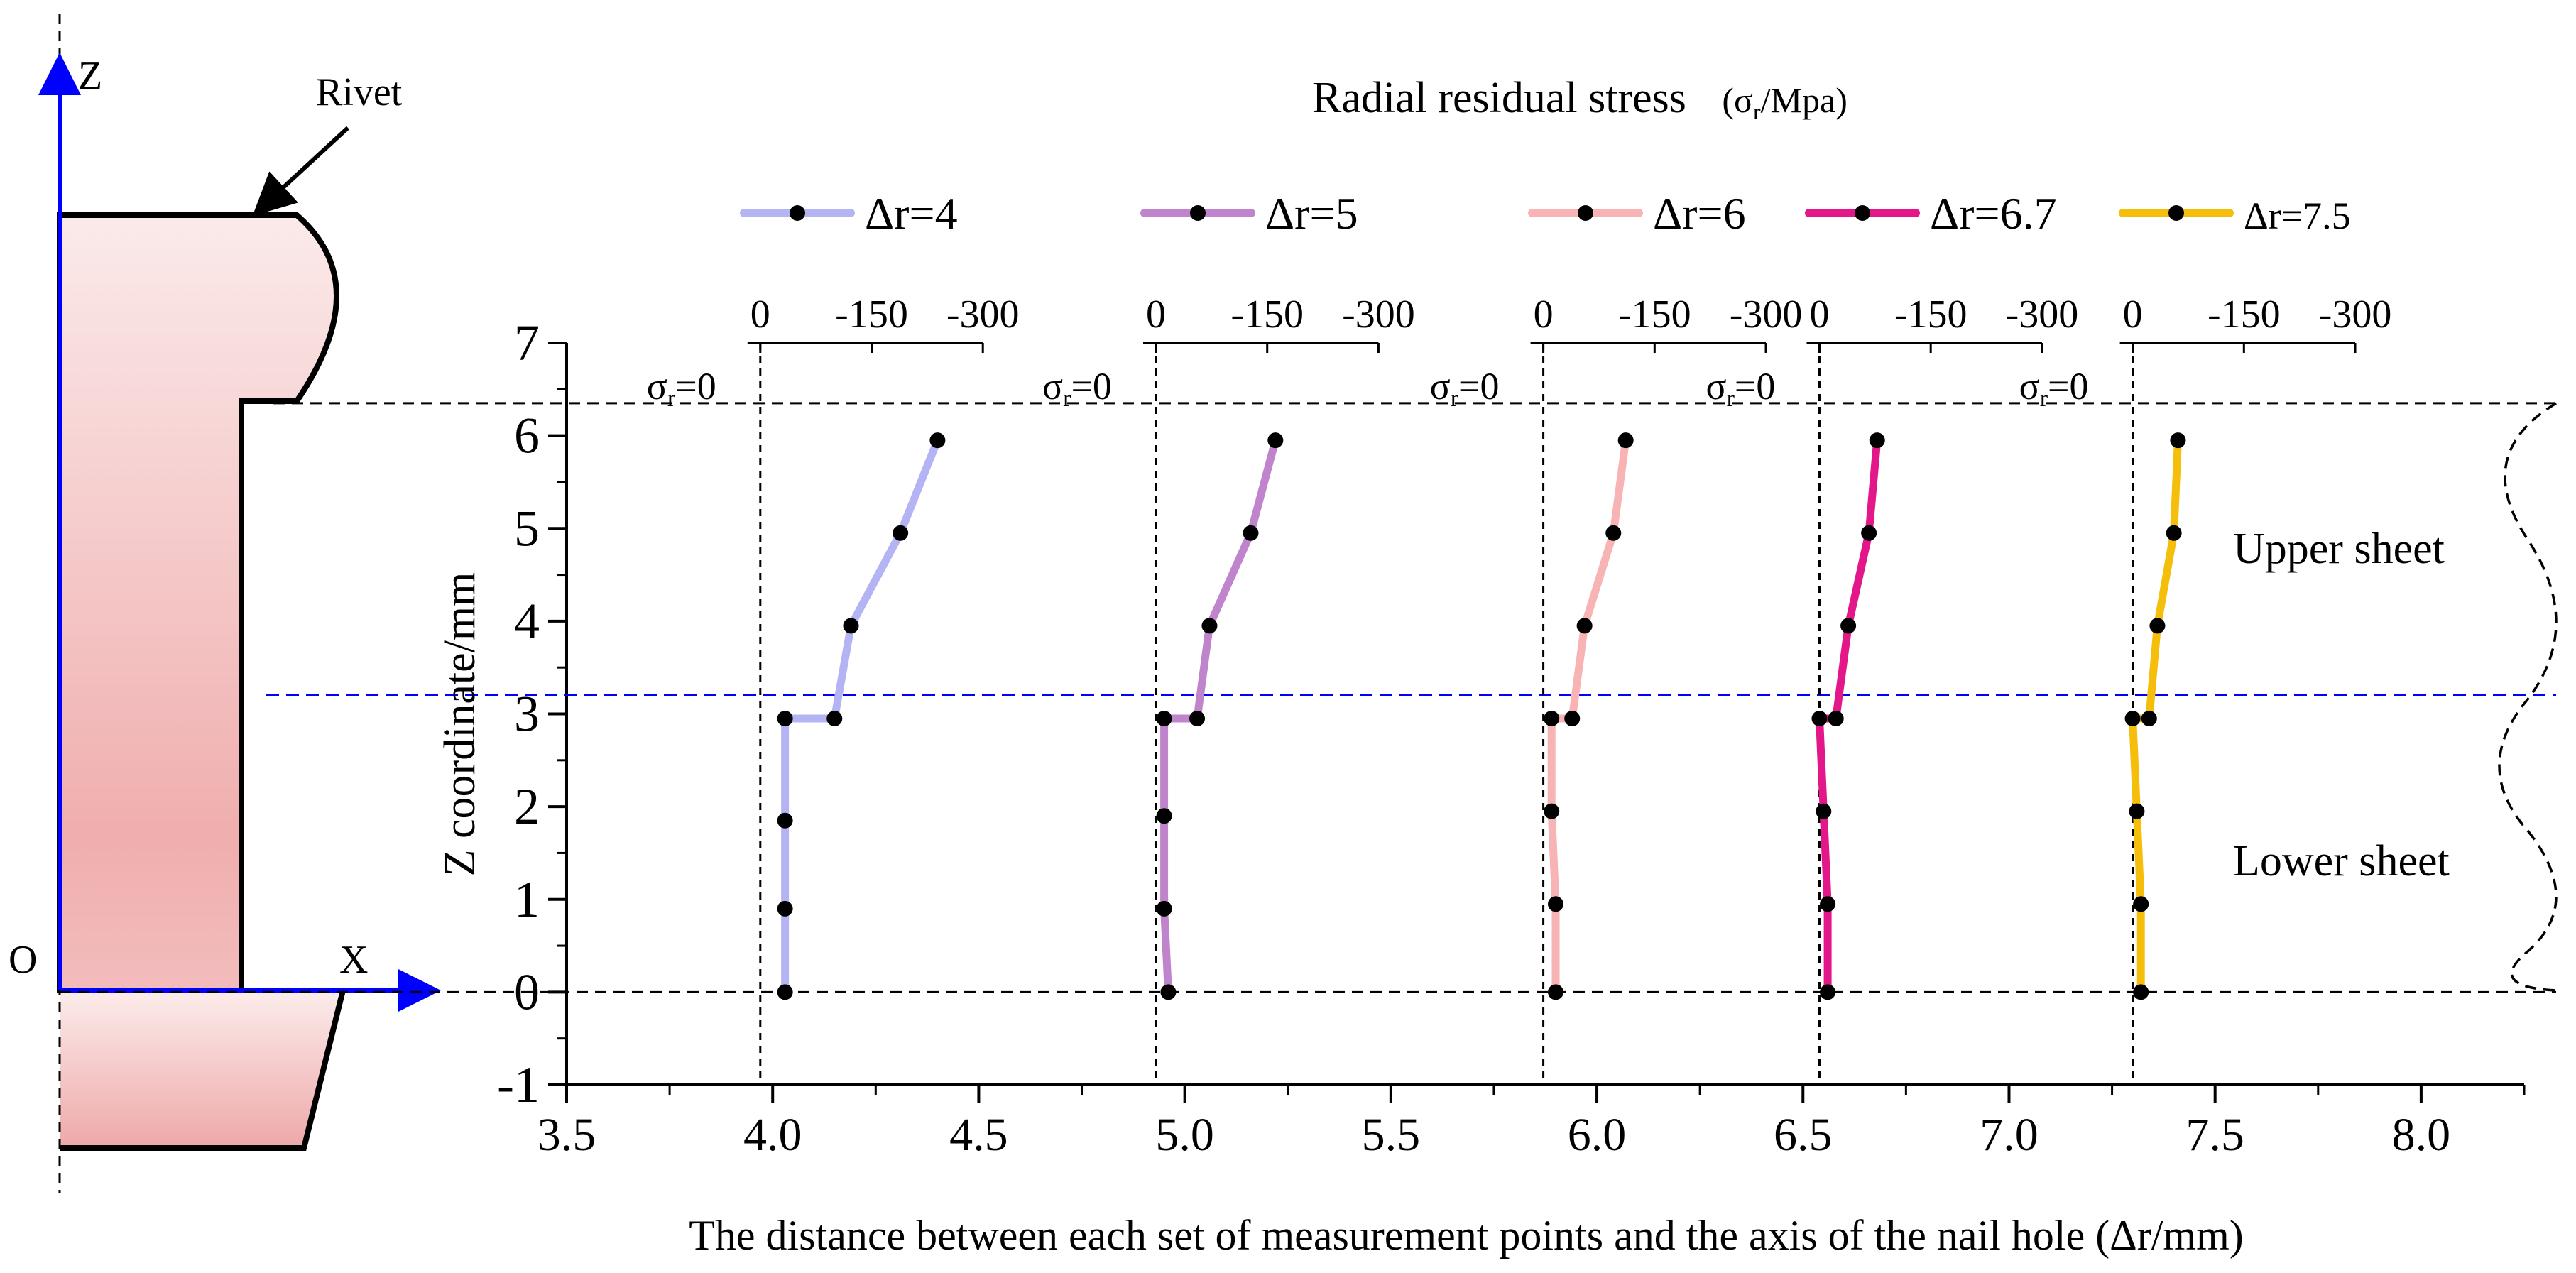 This screenshot has width=2576, height=1273. What do you see at coordinates (1803, 1135) in the screenshot?
I see `x-tick-label: 6.5` at bounding box center [1803, 1135].